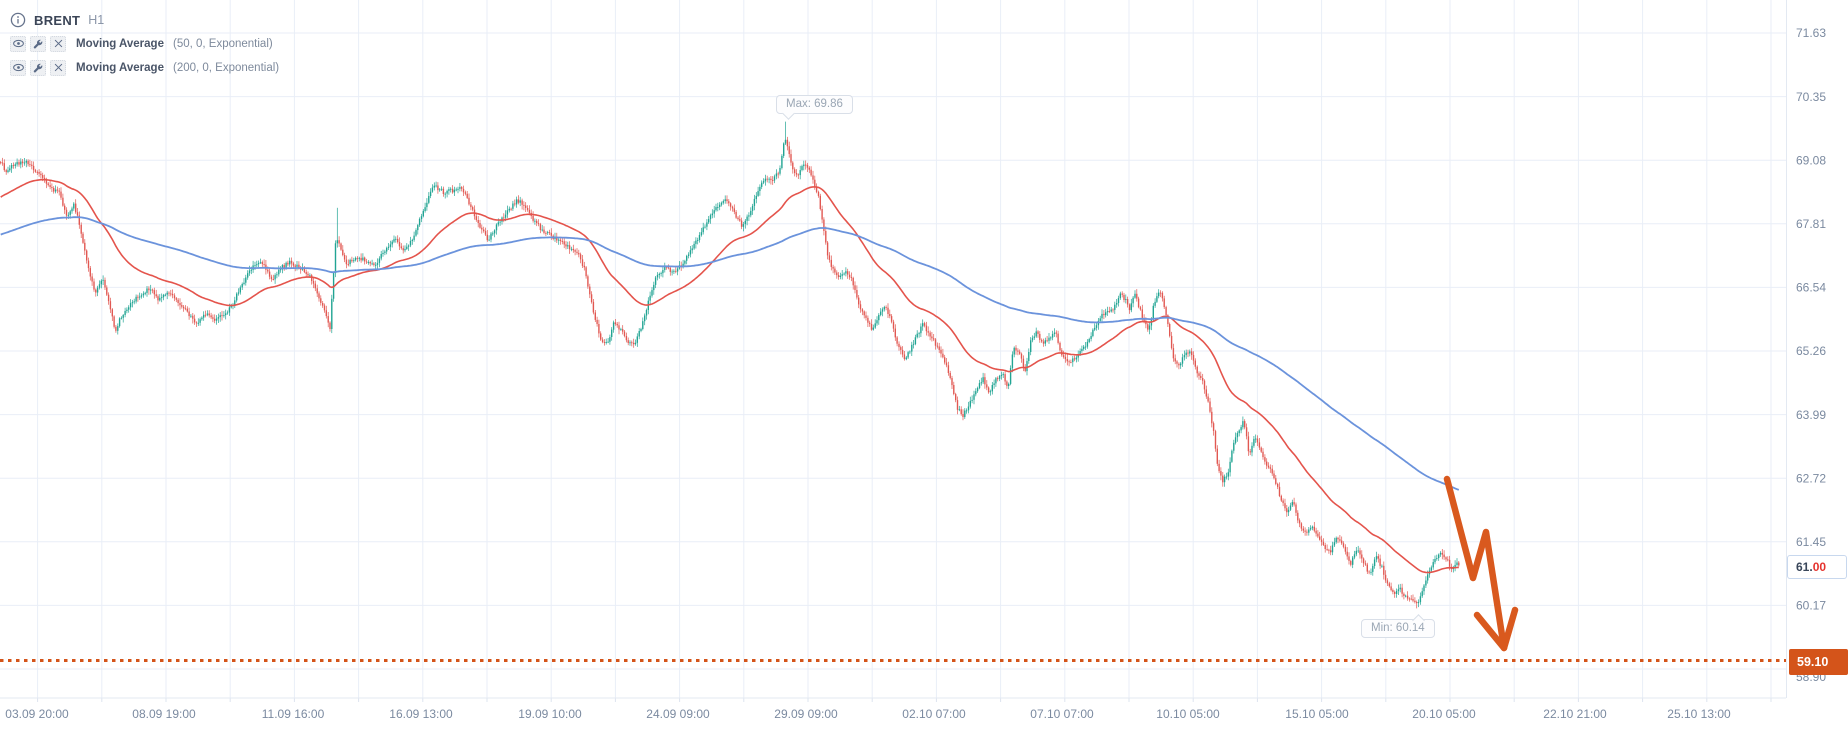 The height and width of the screenshot is (729, 1848). What do you see at coordinates (1188, 714) in the screenshot?
I see `time-tick-label: 10.10 05:00` at bounding box center [1188, 714].